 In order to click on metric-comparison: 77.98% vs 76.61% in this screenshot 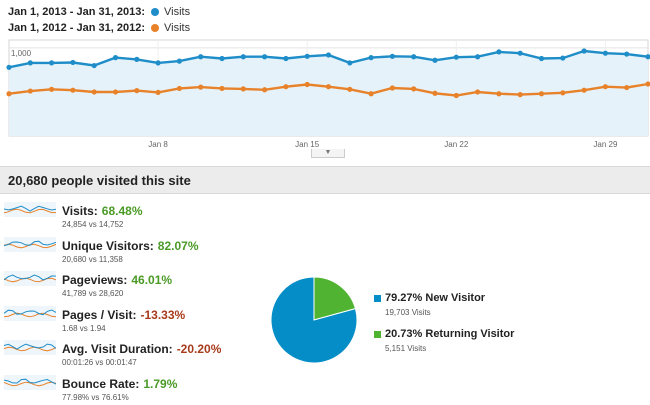, I will do `click(95, 397)`.